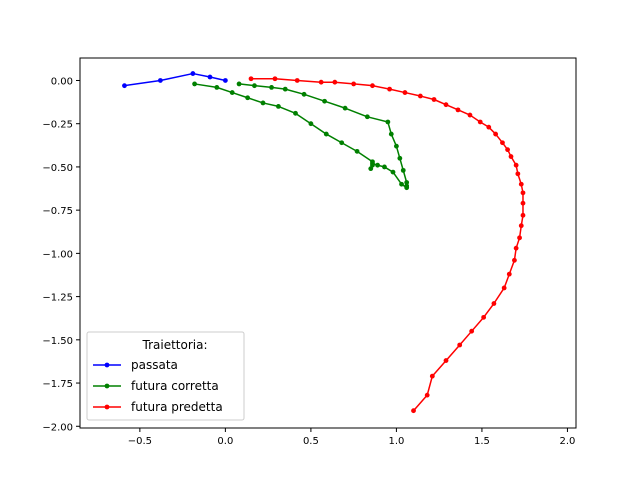 The image size is (640, 484). Describe the element at coordinates (107, 407) in the screenshot. I see `legend-marker-futura-predetta` at that location.